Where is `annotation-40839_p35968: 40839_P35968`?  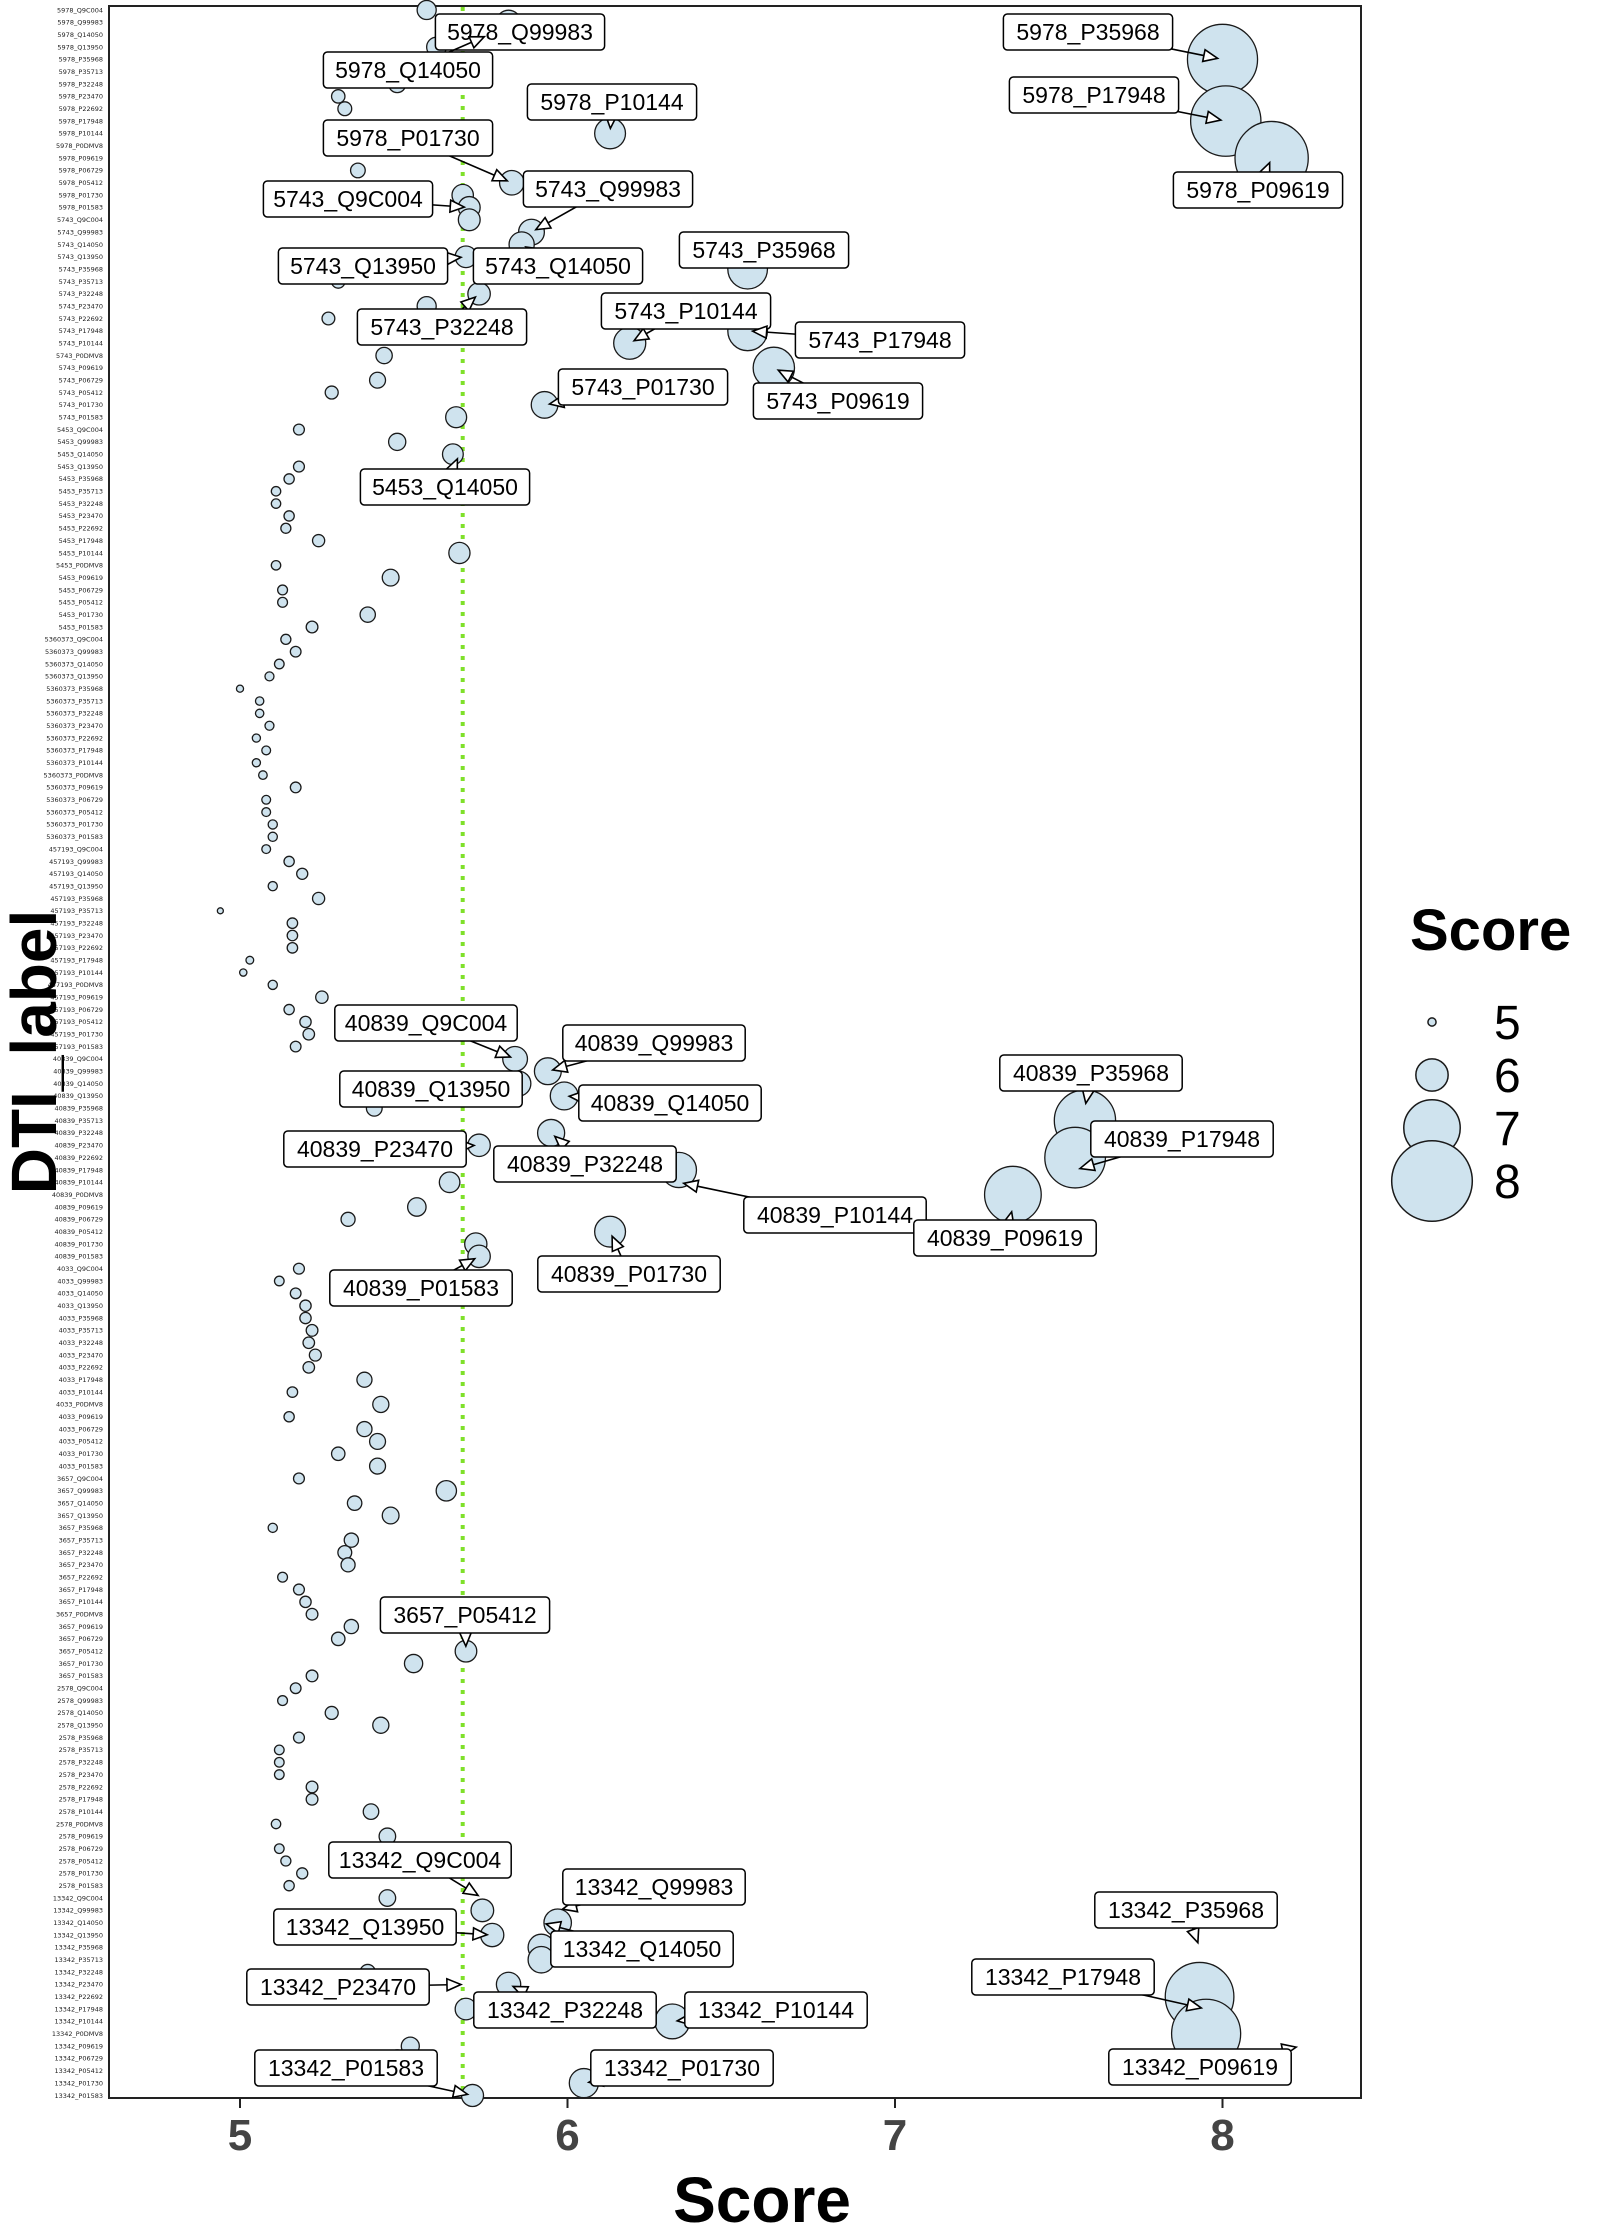
annotation-40839_p35968: 40839_P35968 is located at coordinates (1091, 1080).